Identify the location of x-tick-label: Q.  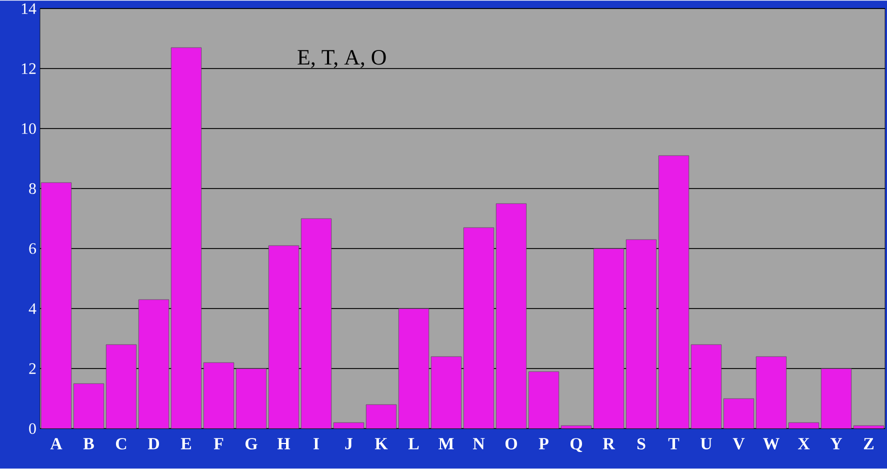
(576, 445).